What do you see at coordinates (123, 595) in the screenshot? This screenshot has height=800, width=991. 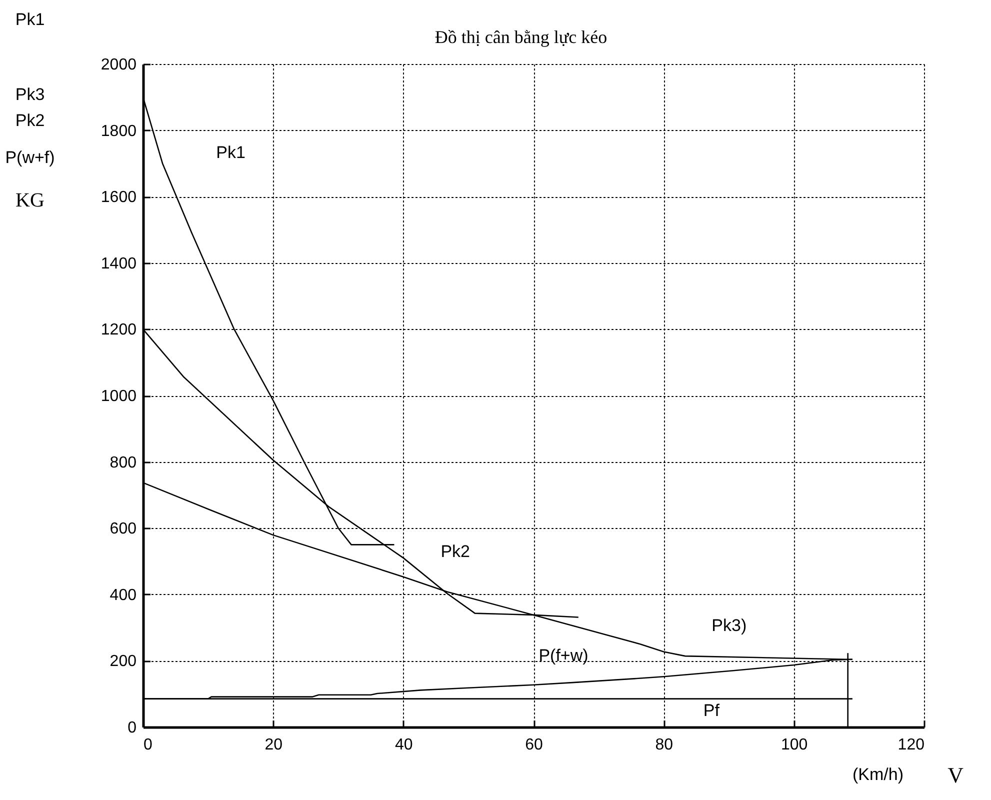 I see `y-tick-label: 400` at bounding box center [123, 595].